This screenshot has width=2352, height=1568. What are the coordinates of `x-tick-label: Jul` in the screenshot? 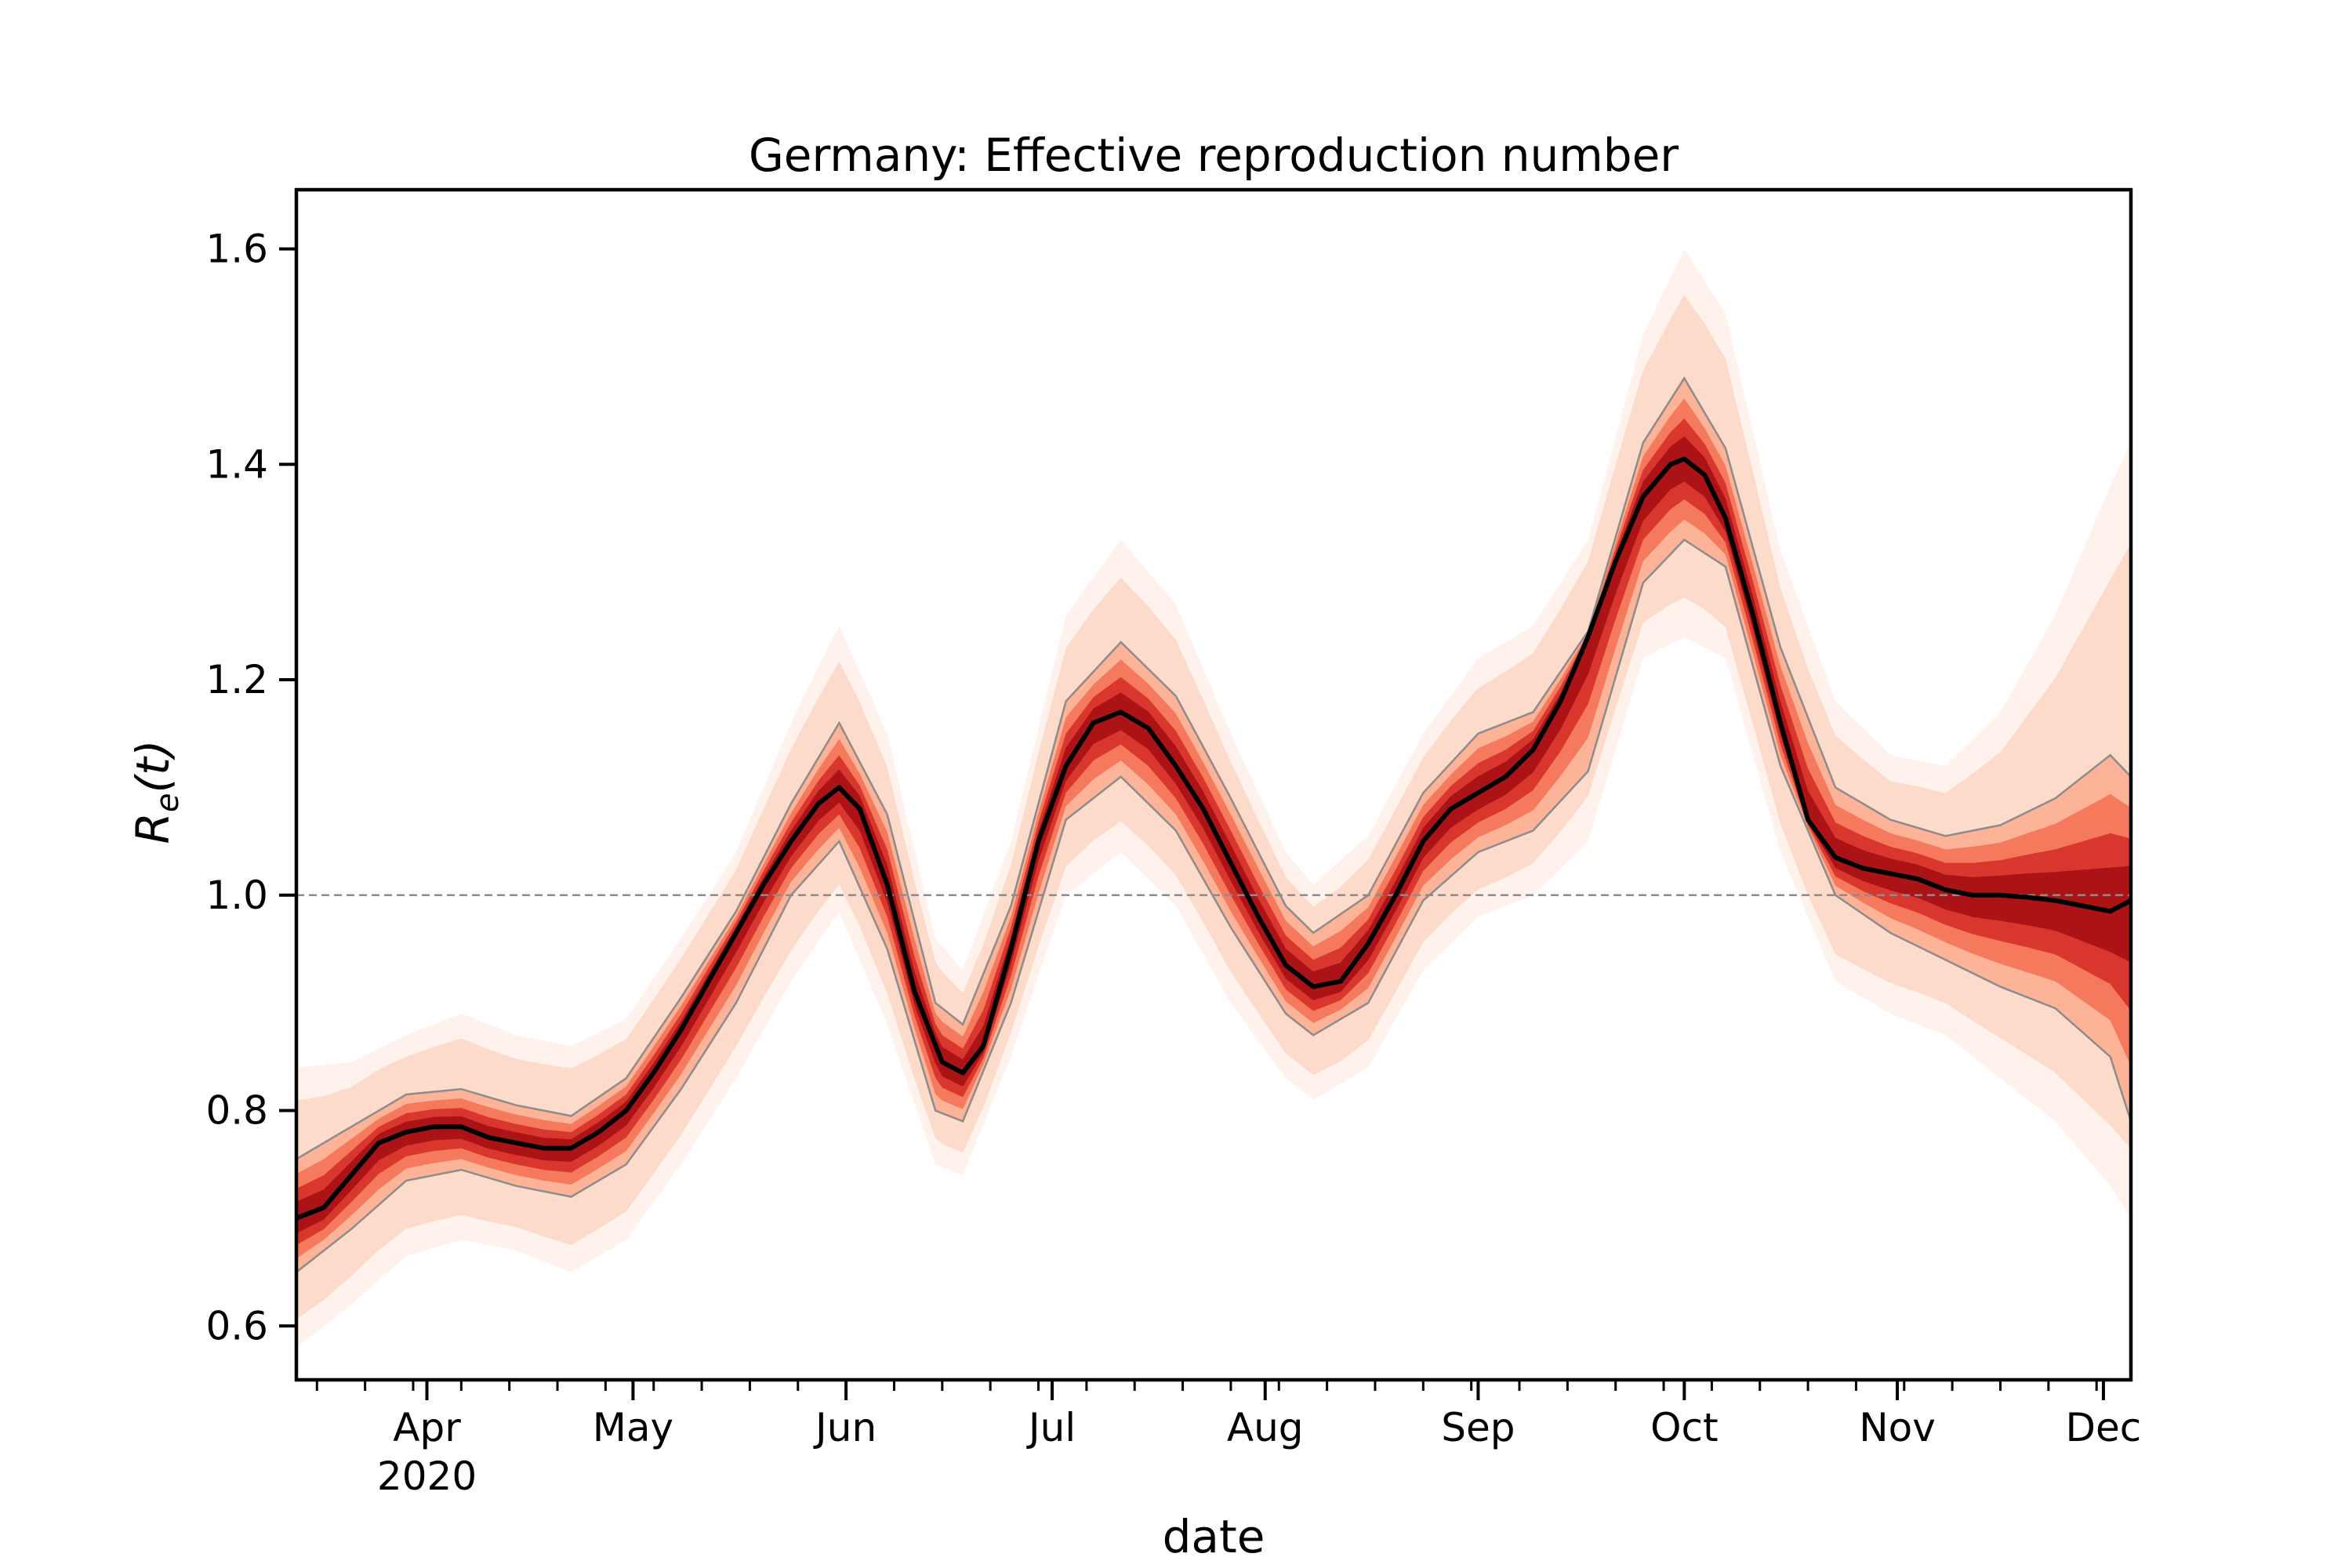 It's located at (1051, 1427).